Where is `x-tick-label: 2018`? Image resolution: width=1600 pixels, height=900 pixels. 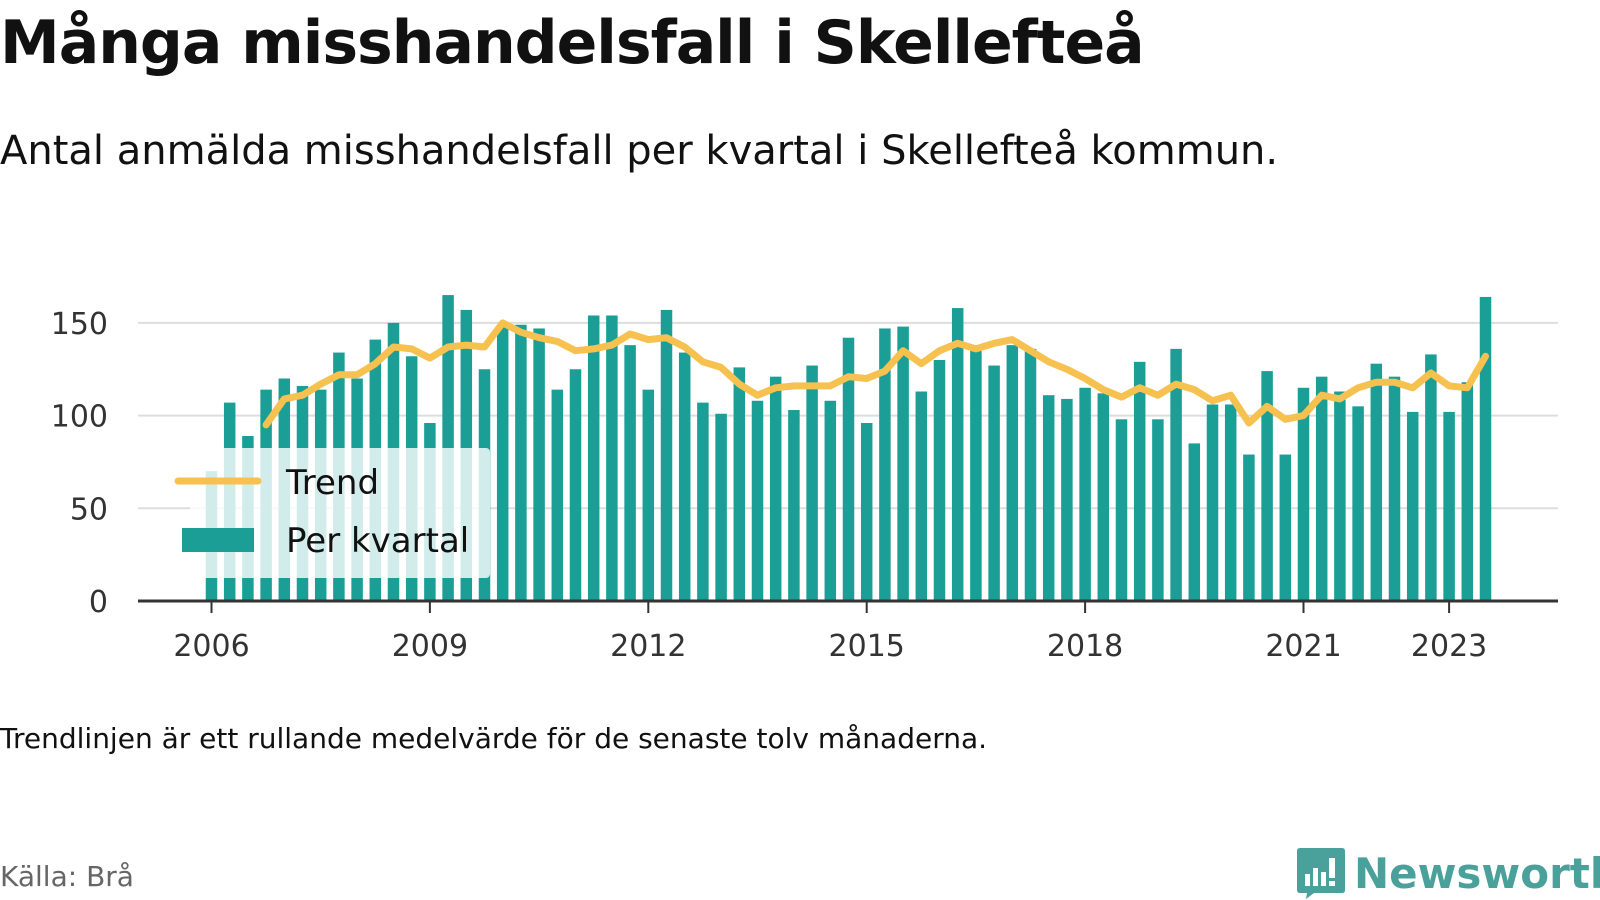 x-tick-label: 2018 is located at coordinates (1085, 646).